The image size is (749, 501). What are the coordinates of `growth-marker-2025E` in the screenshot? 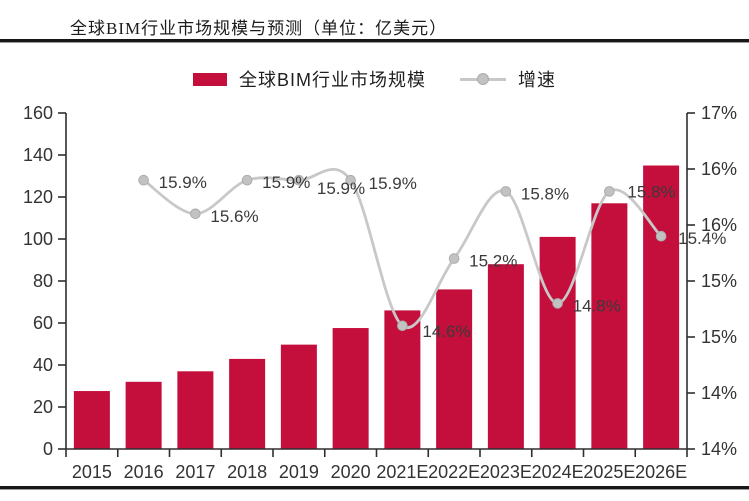 It's located at (609, 191).